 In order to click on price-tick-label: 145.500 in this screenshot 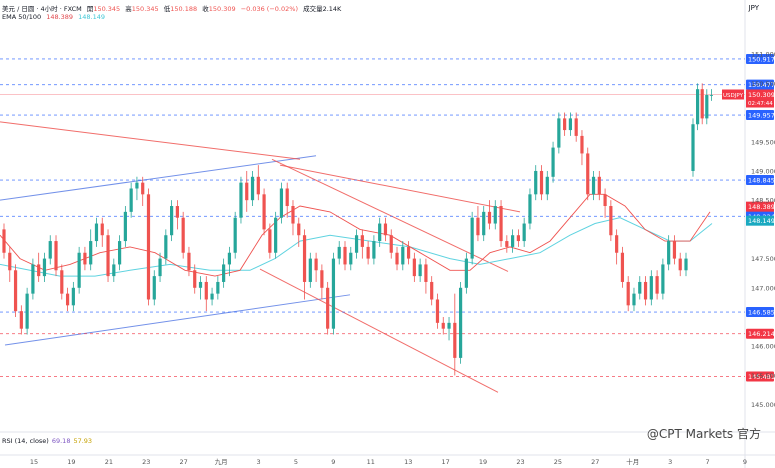, I will do `click(763, 376)`.